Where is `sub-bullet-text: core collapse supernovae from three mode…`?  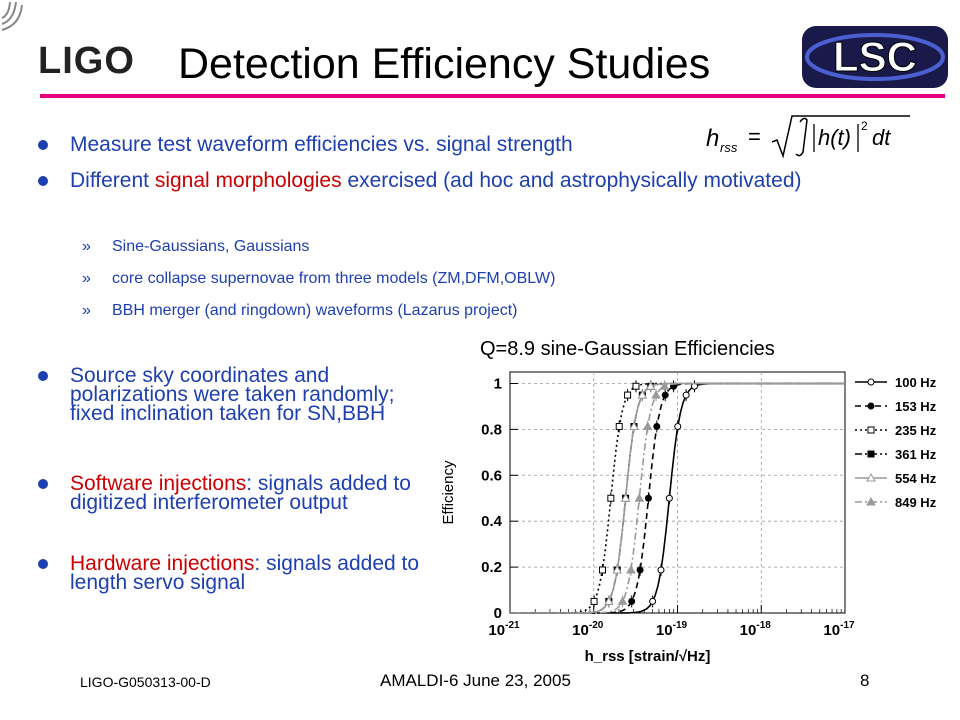 sub-bullet-text: core collapse supernovae from three mode… is located at coordinates (334, 278).